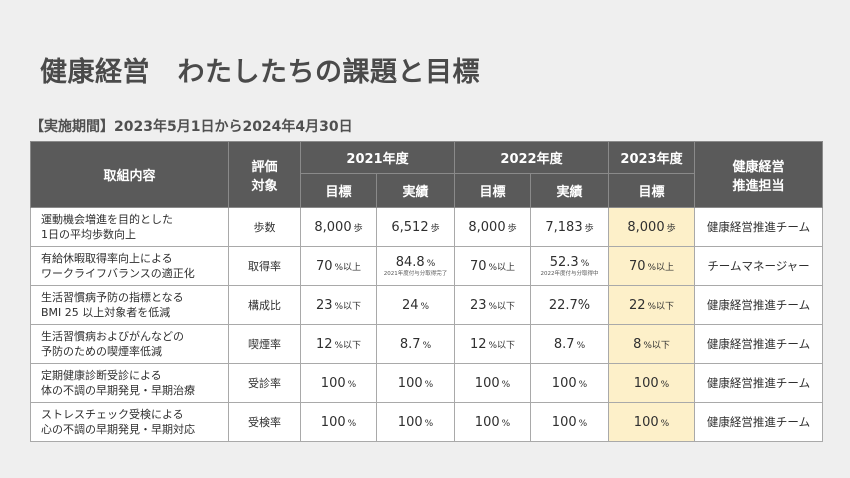 The width and height of the screenshot is (850, 478). I want to click on actual-2021-cell: 8.7%, so click(415, 344).